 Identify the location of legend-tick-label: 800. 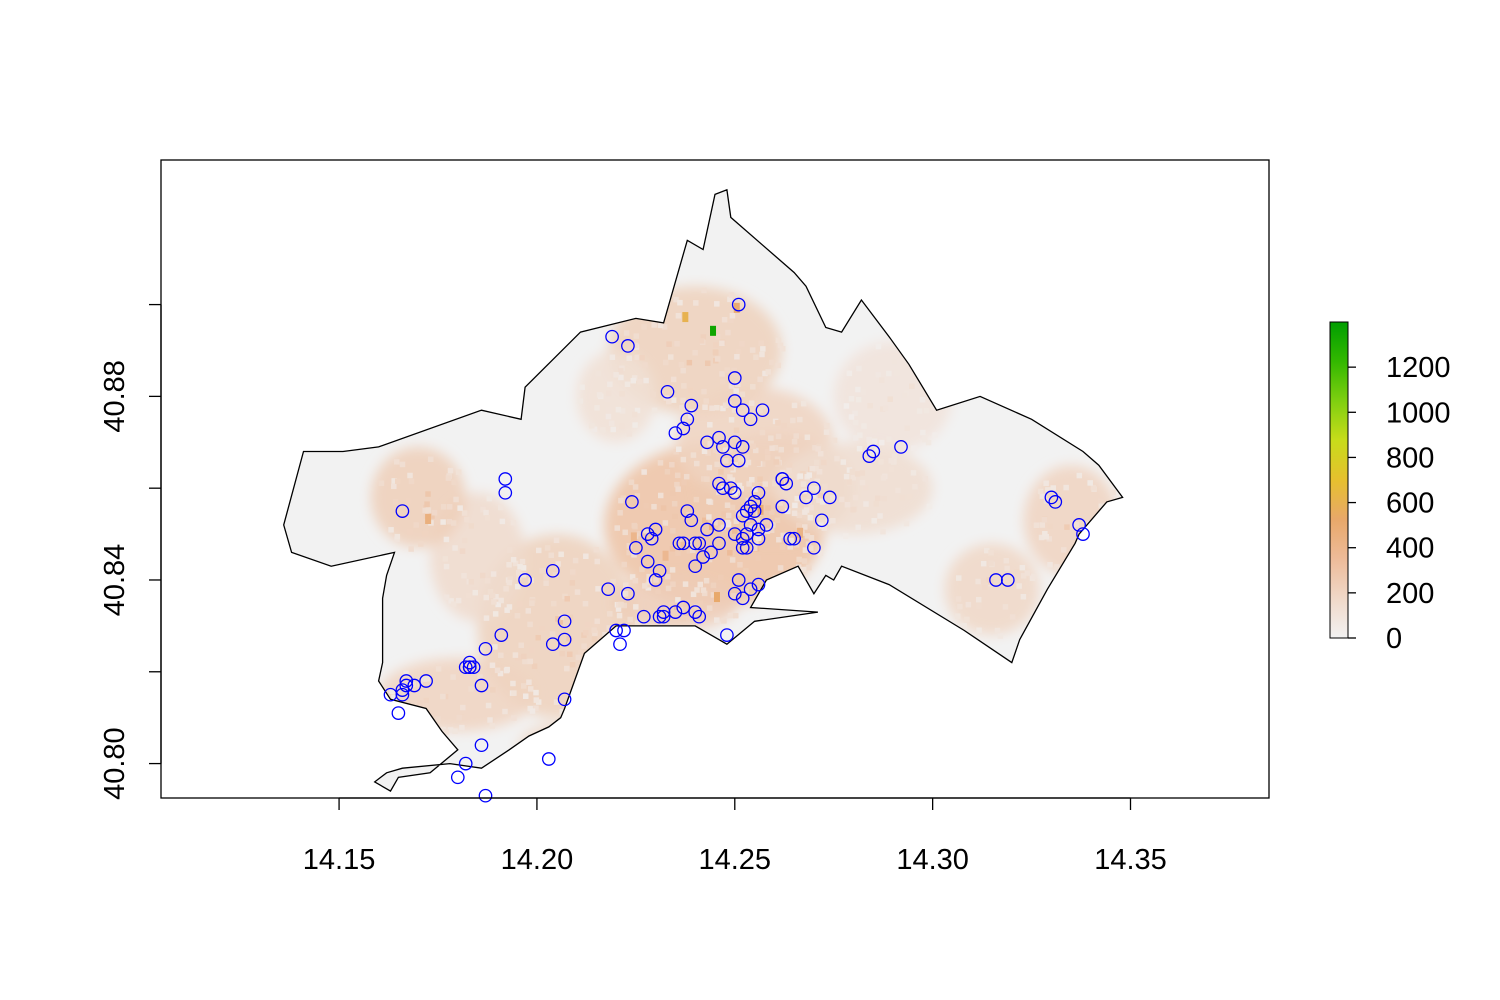
(1410, 458).